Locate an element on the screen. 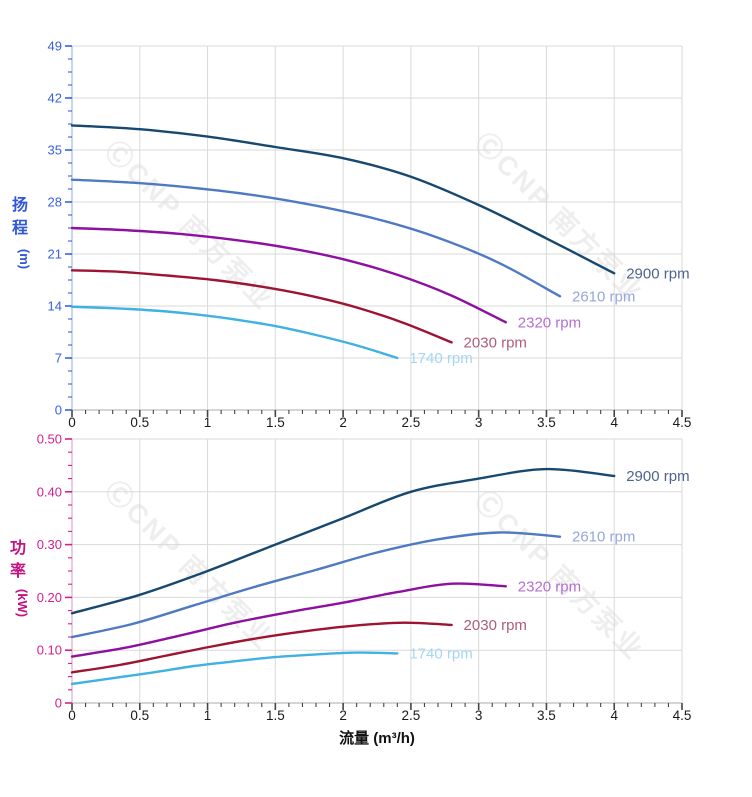 The width and height of the screenshot is (752, 797). watermark-text-1: ⒸCNP 南方泵业 is located at coordinates (190, 225).